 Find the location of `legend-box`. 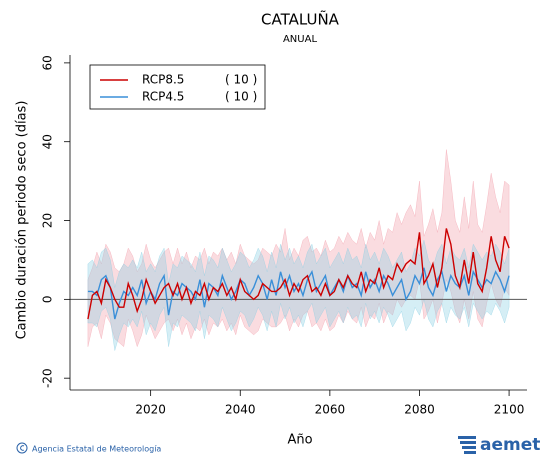

legend-box is located at coordinates (177, 87).